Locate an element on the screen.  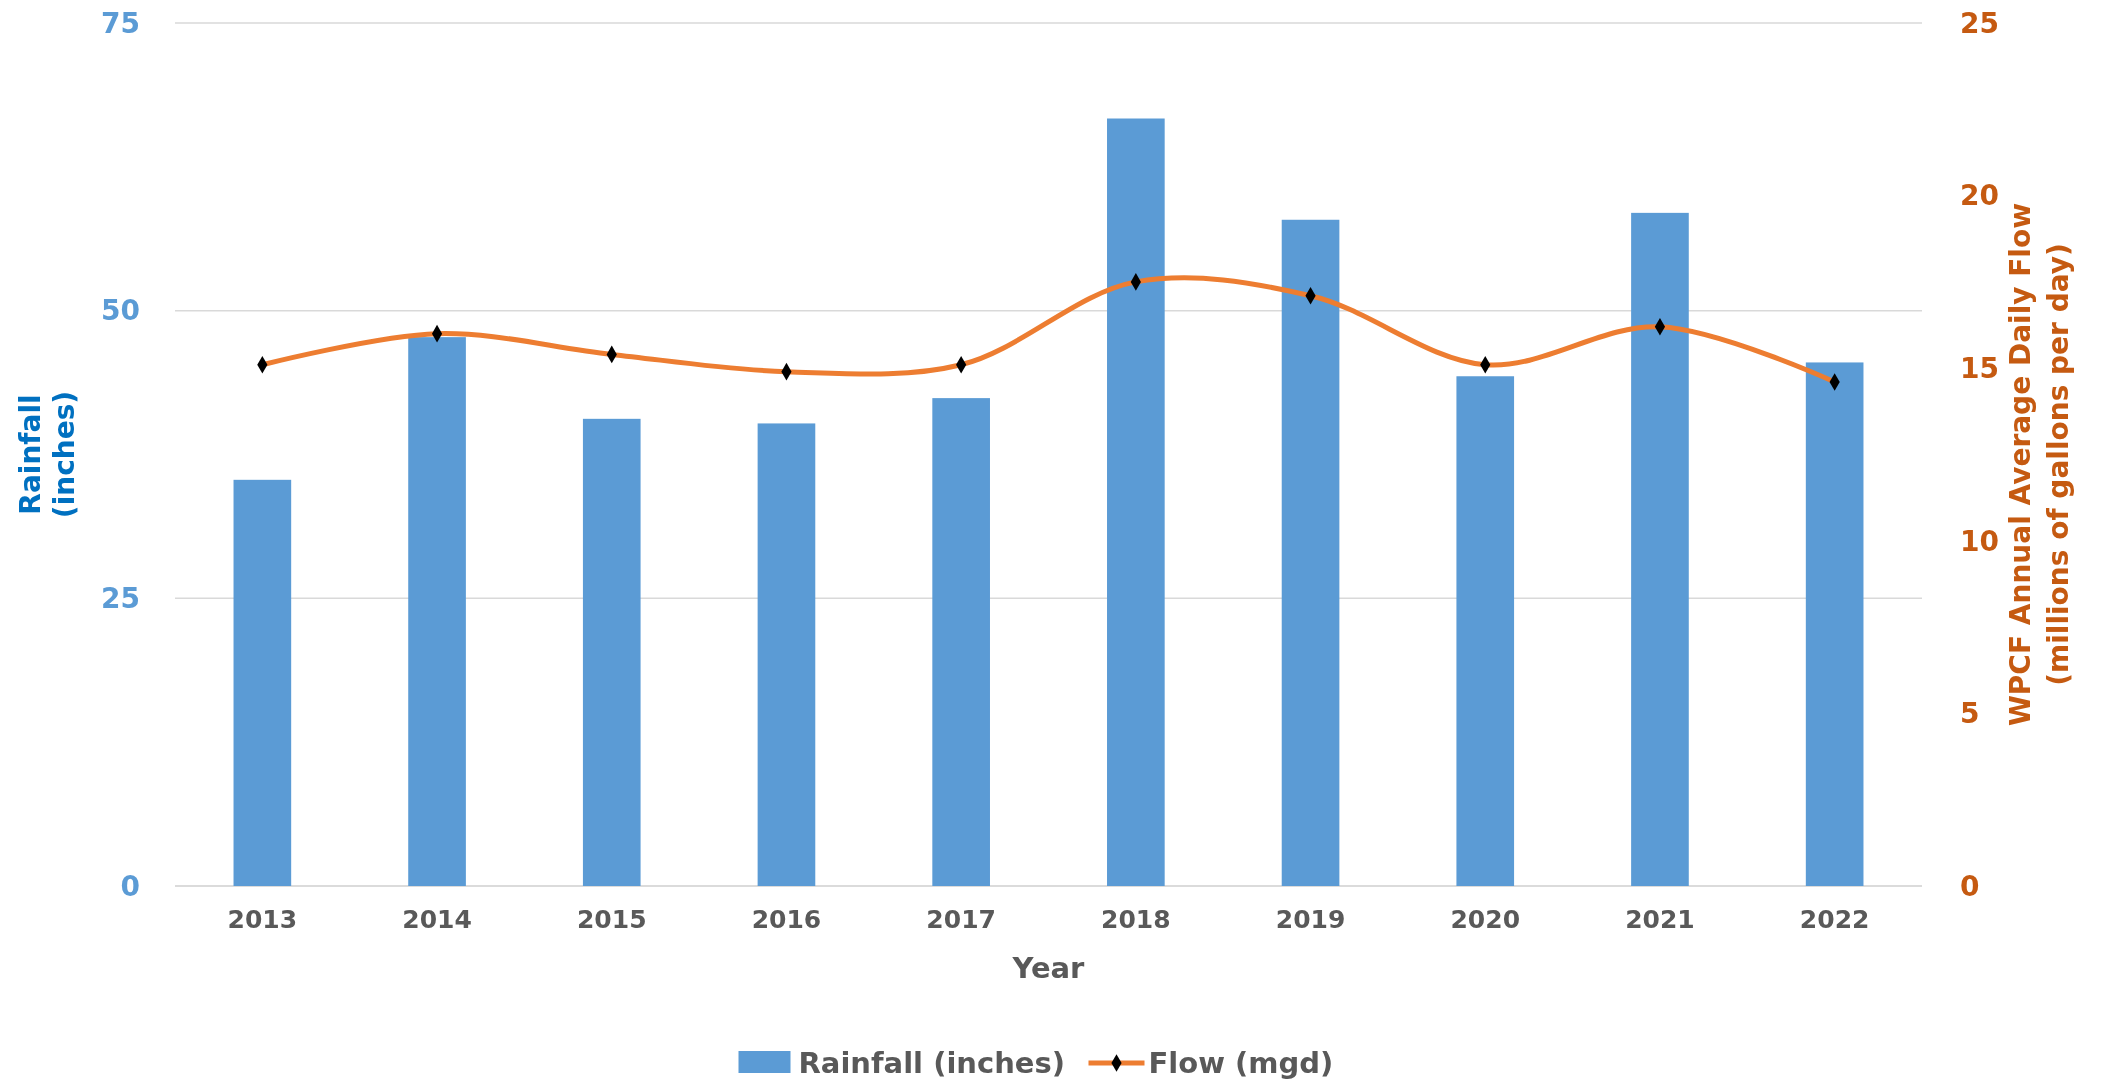
legend-label: Rainfall (inches) is located at coordinates (932, 1063).